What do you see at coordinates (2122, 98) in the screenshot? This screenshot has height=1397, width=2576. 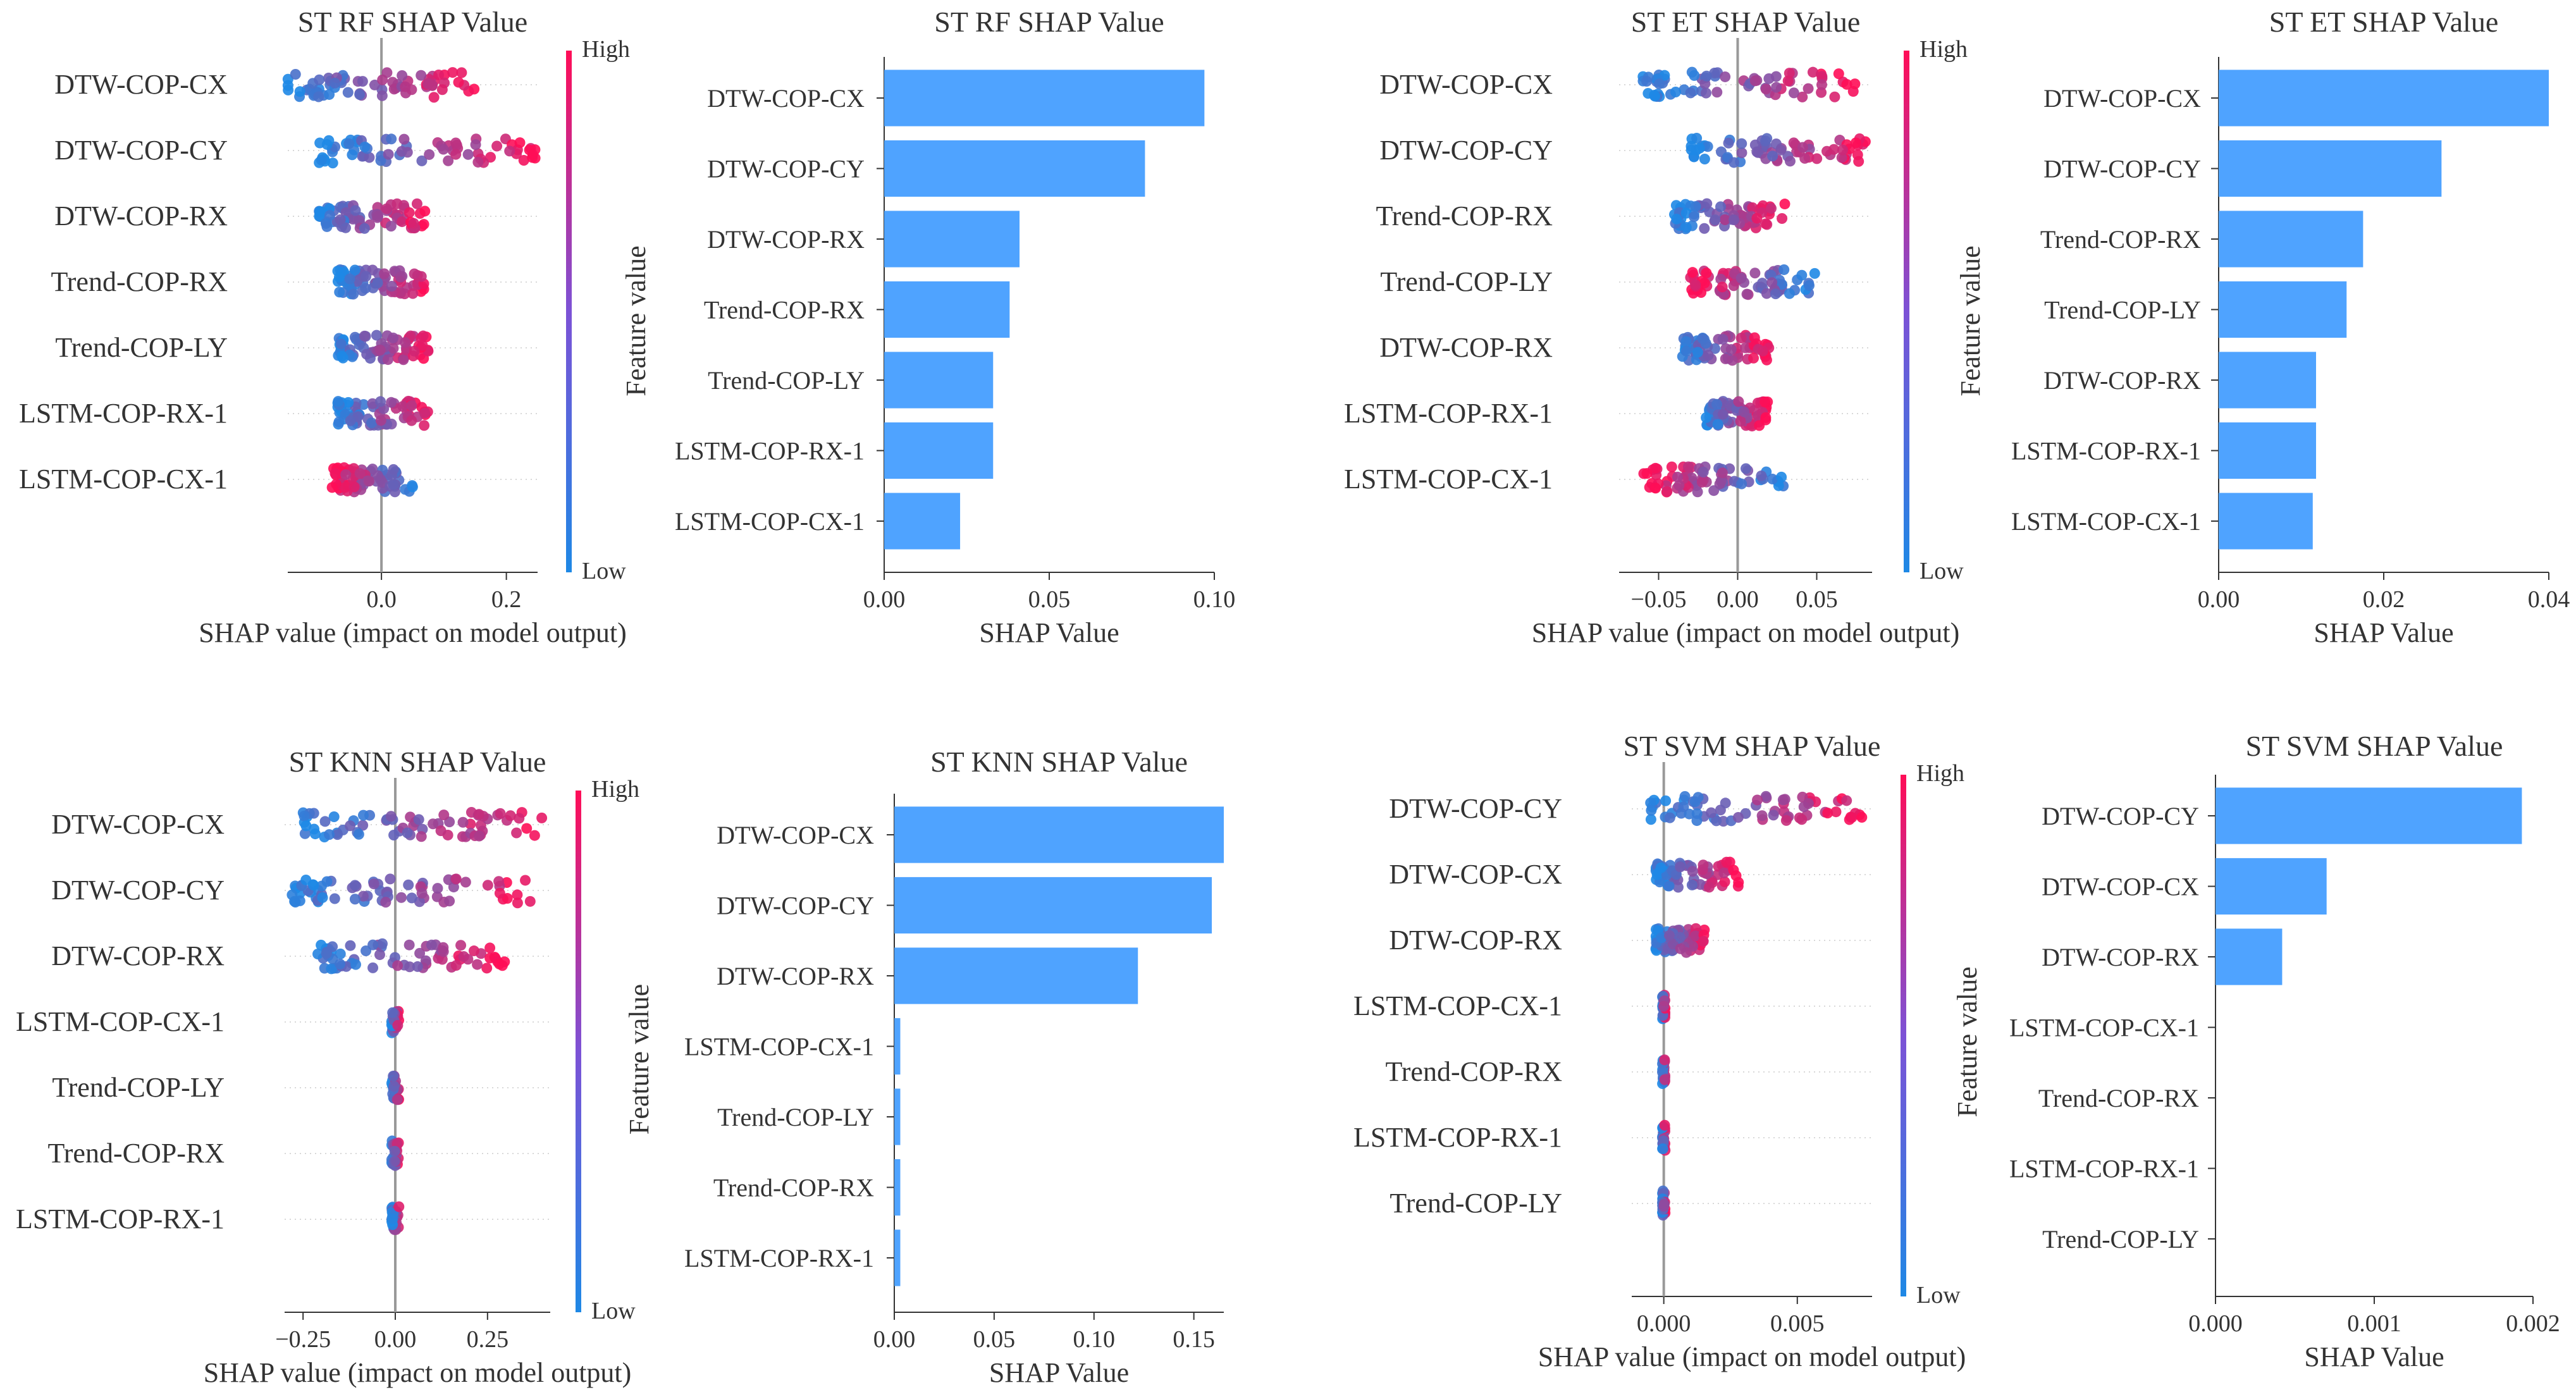 I see `category-label: DTW-COP-CX` at bounding box center [2122, 98].